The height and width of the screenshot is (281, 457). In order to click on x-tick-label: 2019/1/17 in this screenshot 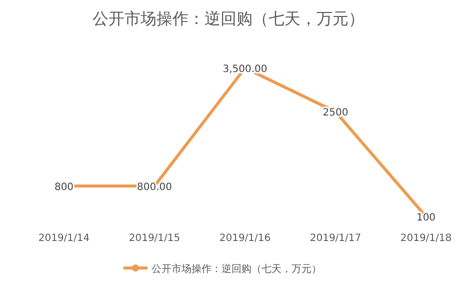, I will do `click(336, 238)`.